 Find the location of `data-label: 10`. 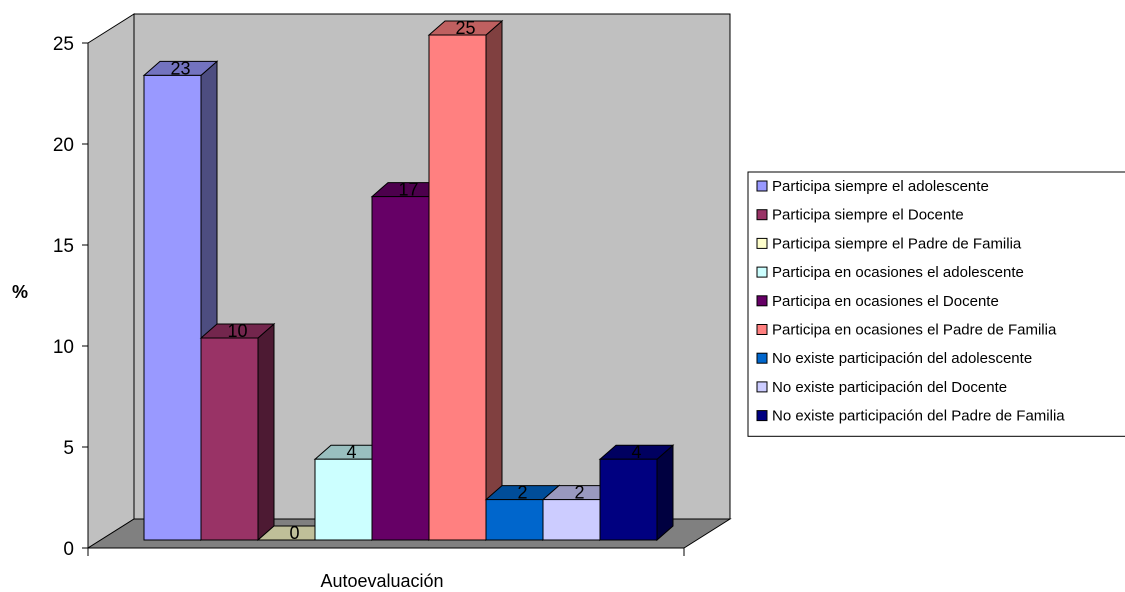

data-label: 10 is located at coordinates (237, 331).